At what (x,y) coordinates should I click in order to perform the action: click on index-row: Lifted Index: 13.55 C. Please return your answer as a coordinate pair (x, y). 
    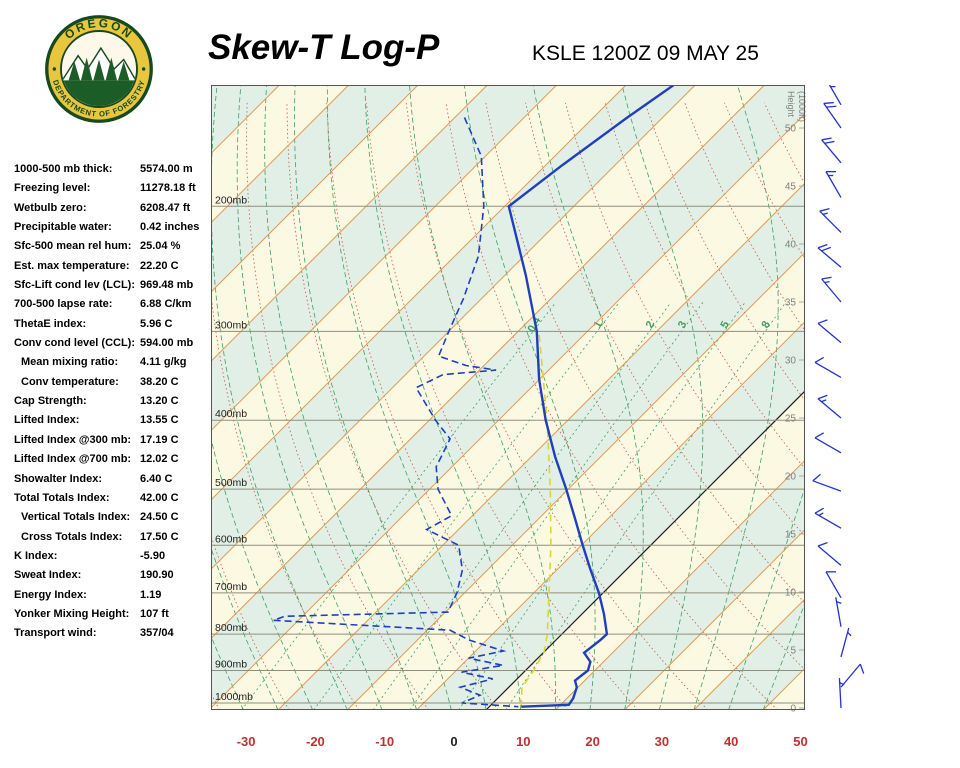
    Looking at the image, I should click on (119, 423).